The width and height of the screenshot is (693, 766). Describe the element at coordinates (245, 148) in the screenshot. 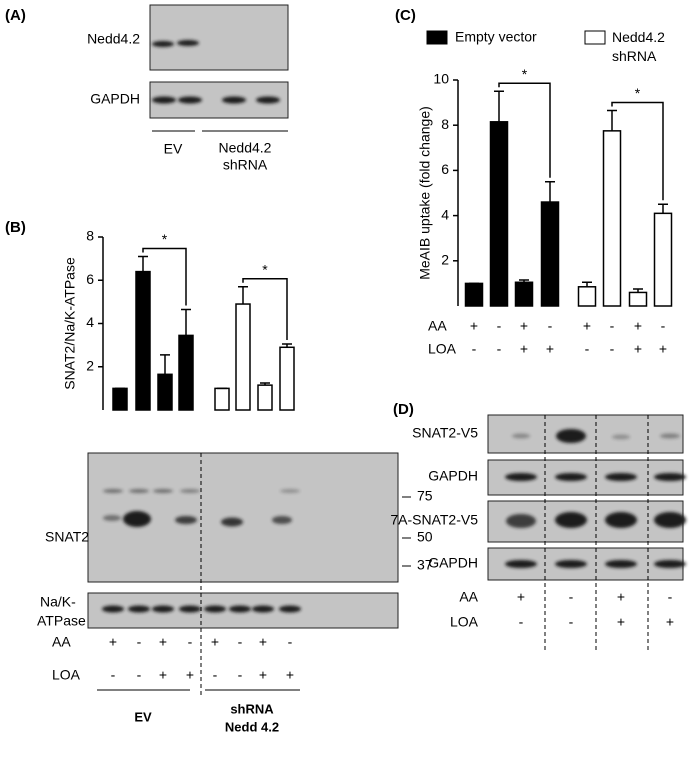

I see `group-label: Nedd4.2` at that location.